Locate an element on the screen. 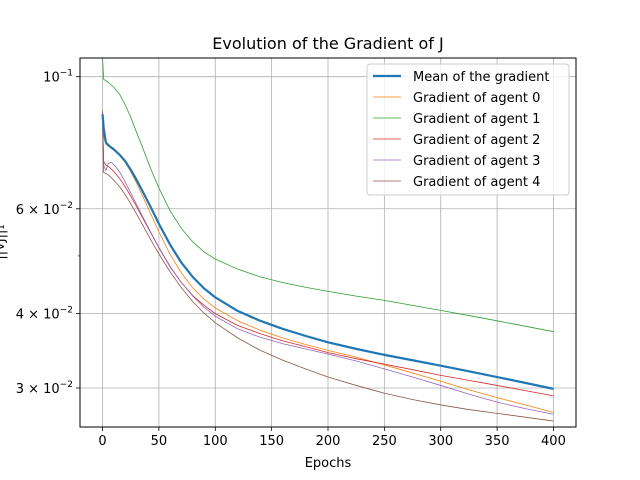  y-axis-label: ||∇J||₁ is located at coordinates (4, 241).